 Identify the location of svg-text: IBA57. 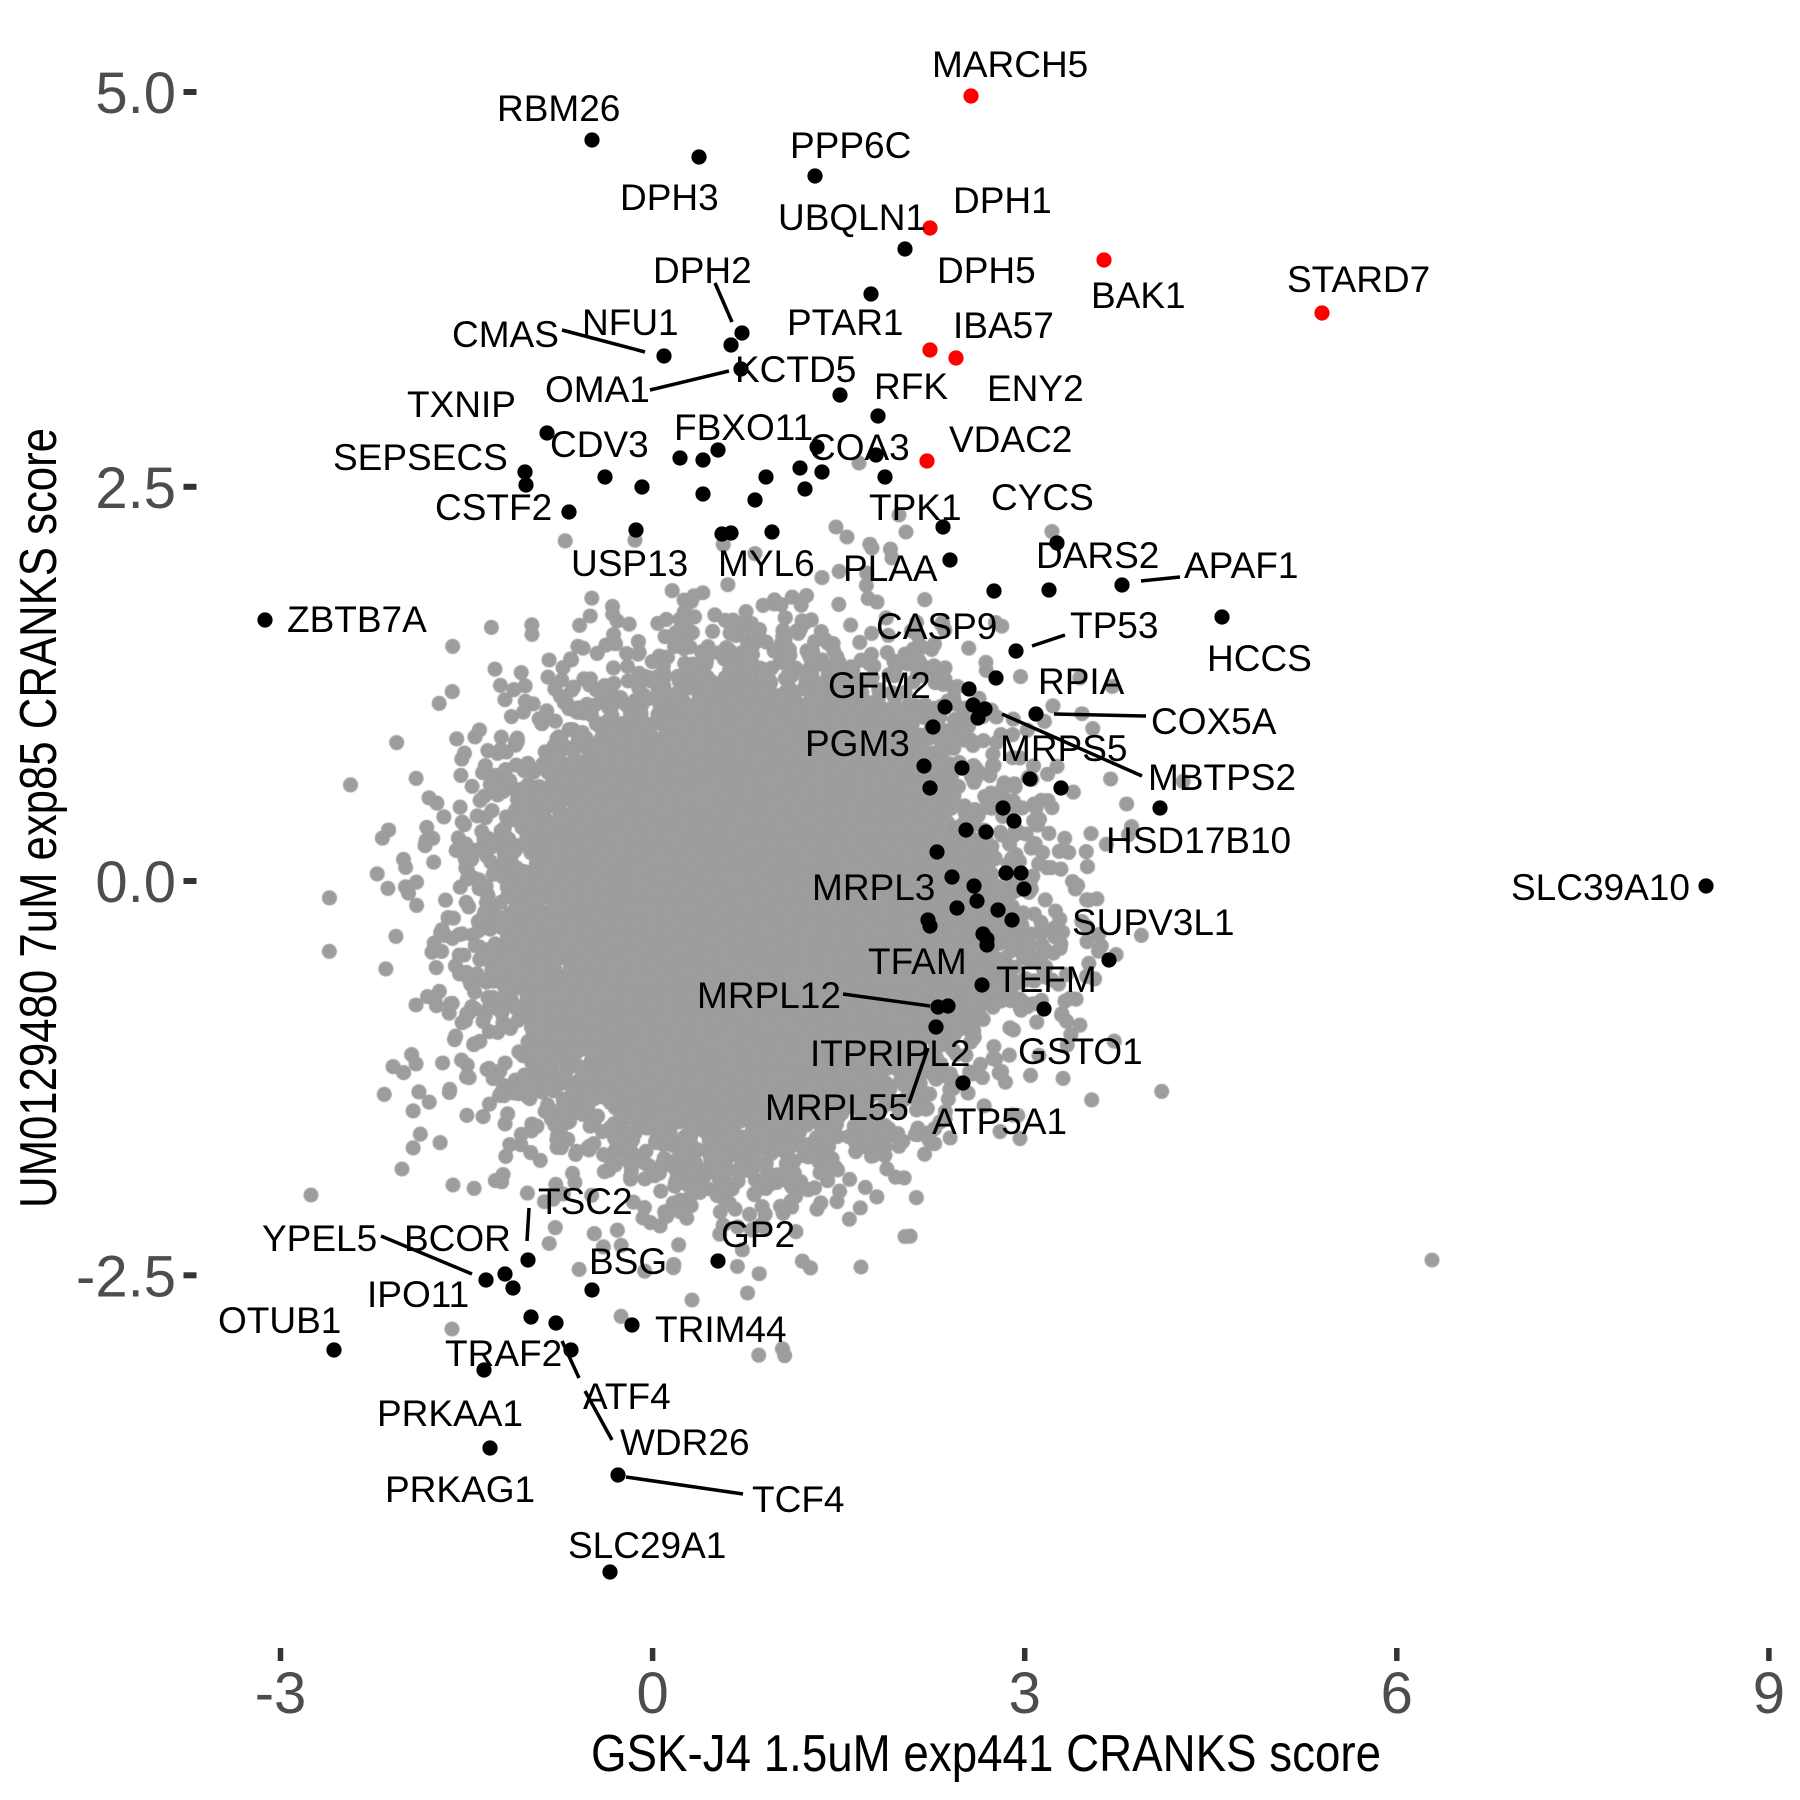
(1003, 325).